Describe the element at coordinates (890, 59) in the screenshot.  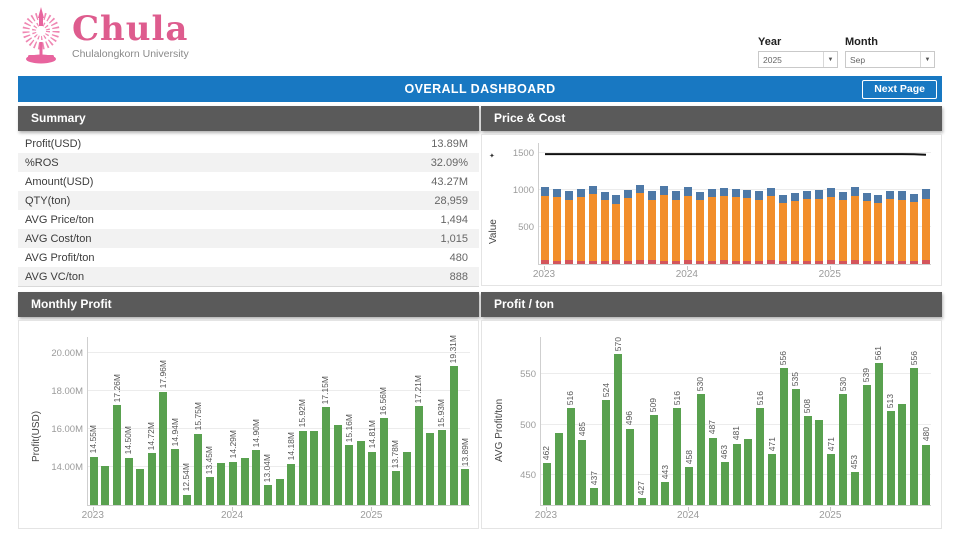
I see `month-dropdown: Sep ▼` at that location.